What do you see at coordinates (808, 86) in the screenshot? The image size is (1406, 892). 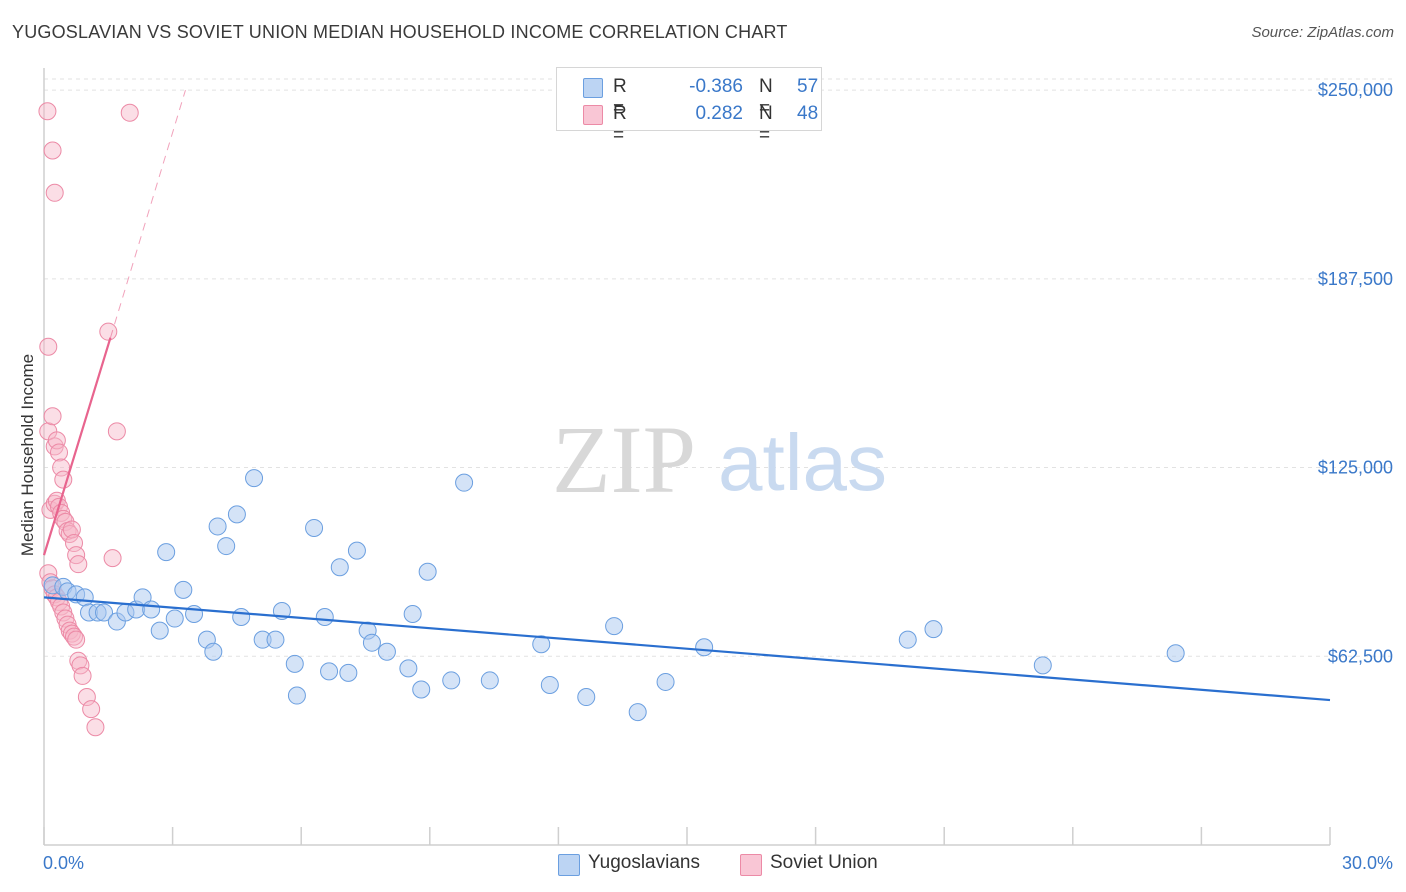 I see `n-value: 57` at bounding box center [808, 86].